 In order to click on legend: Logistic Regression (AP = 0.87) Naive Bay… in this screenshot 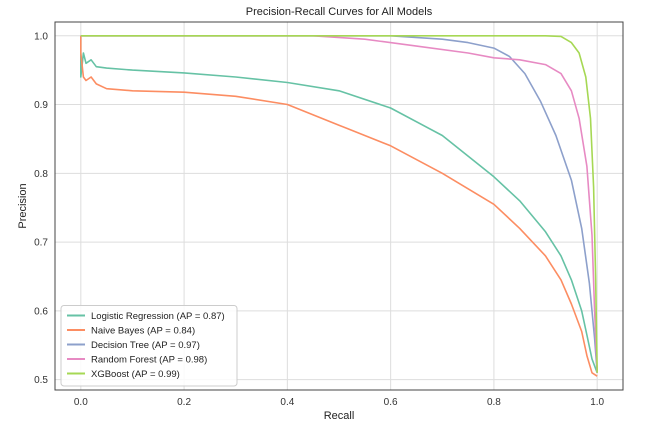, I will do `click(149, 346)`.